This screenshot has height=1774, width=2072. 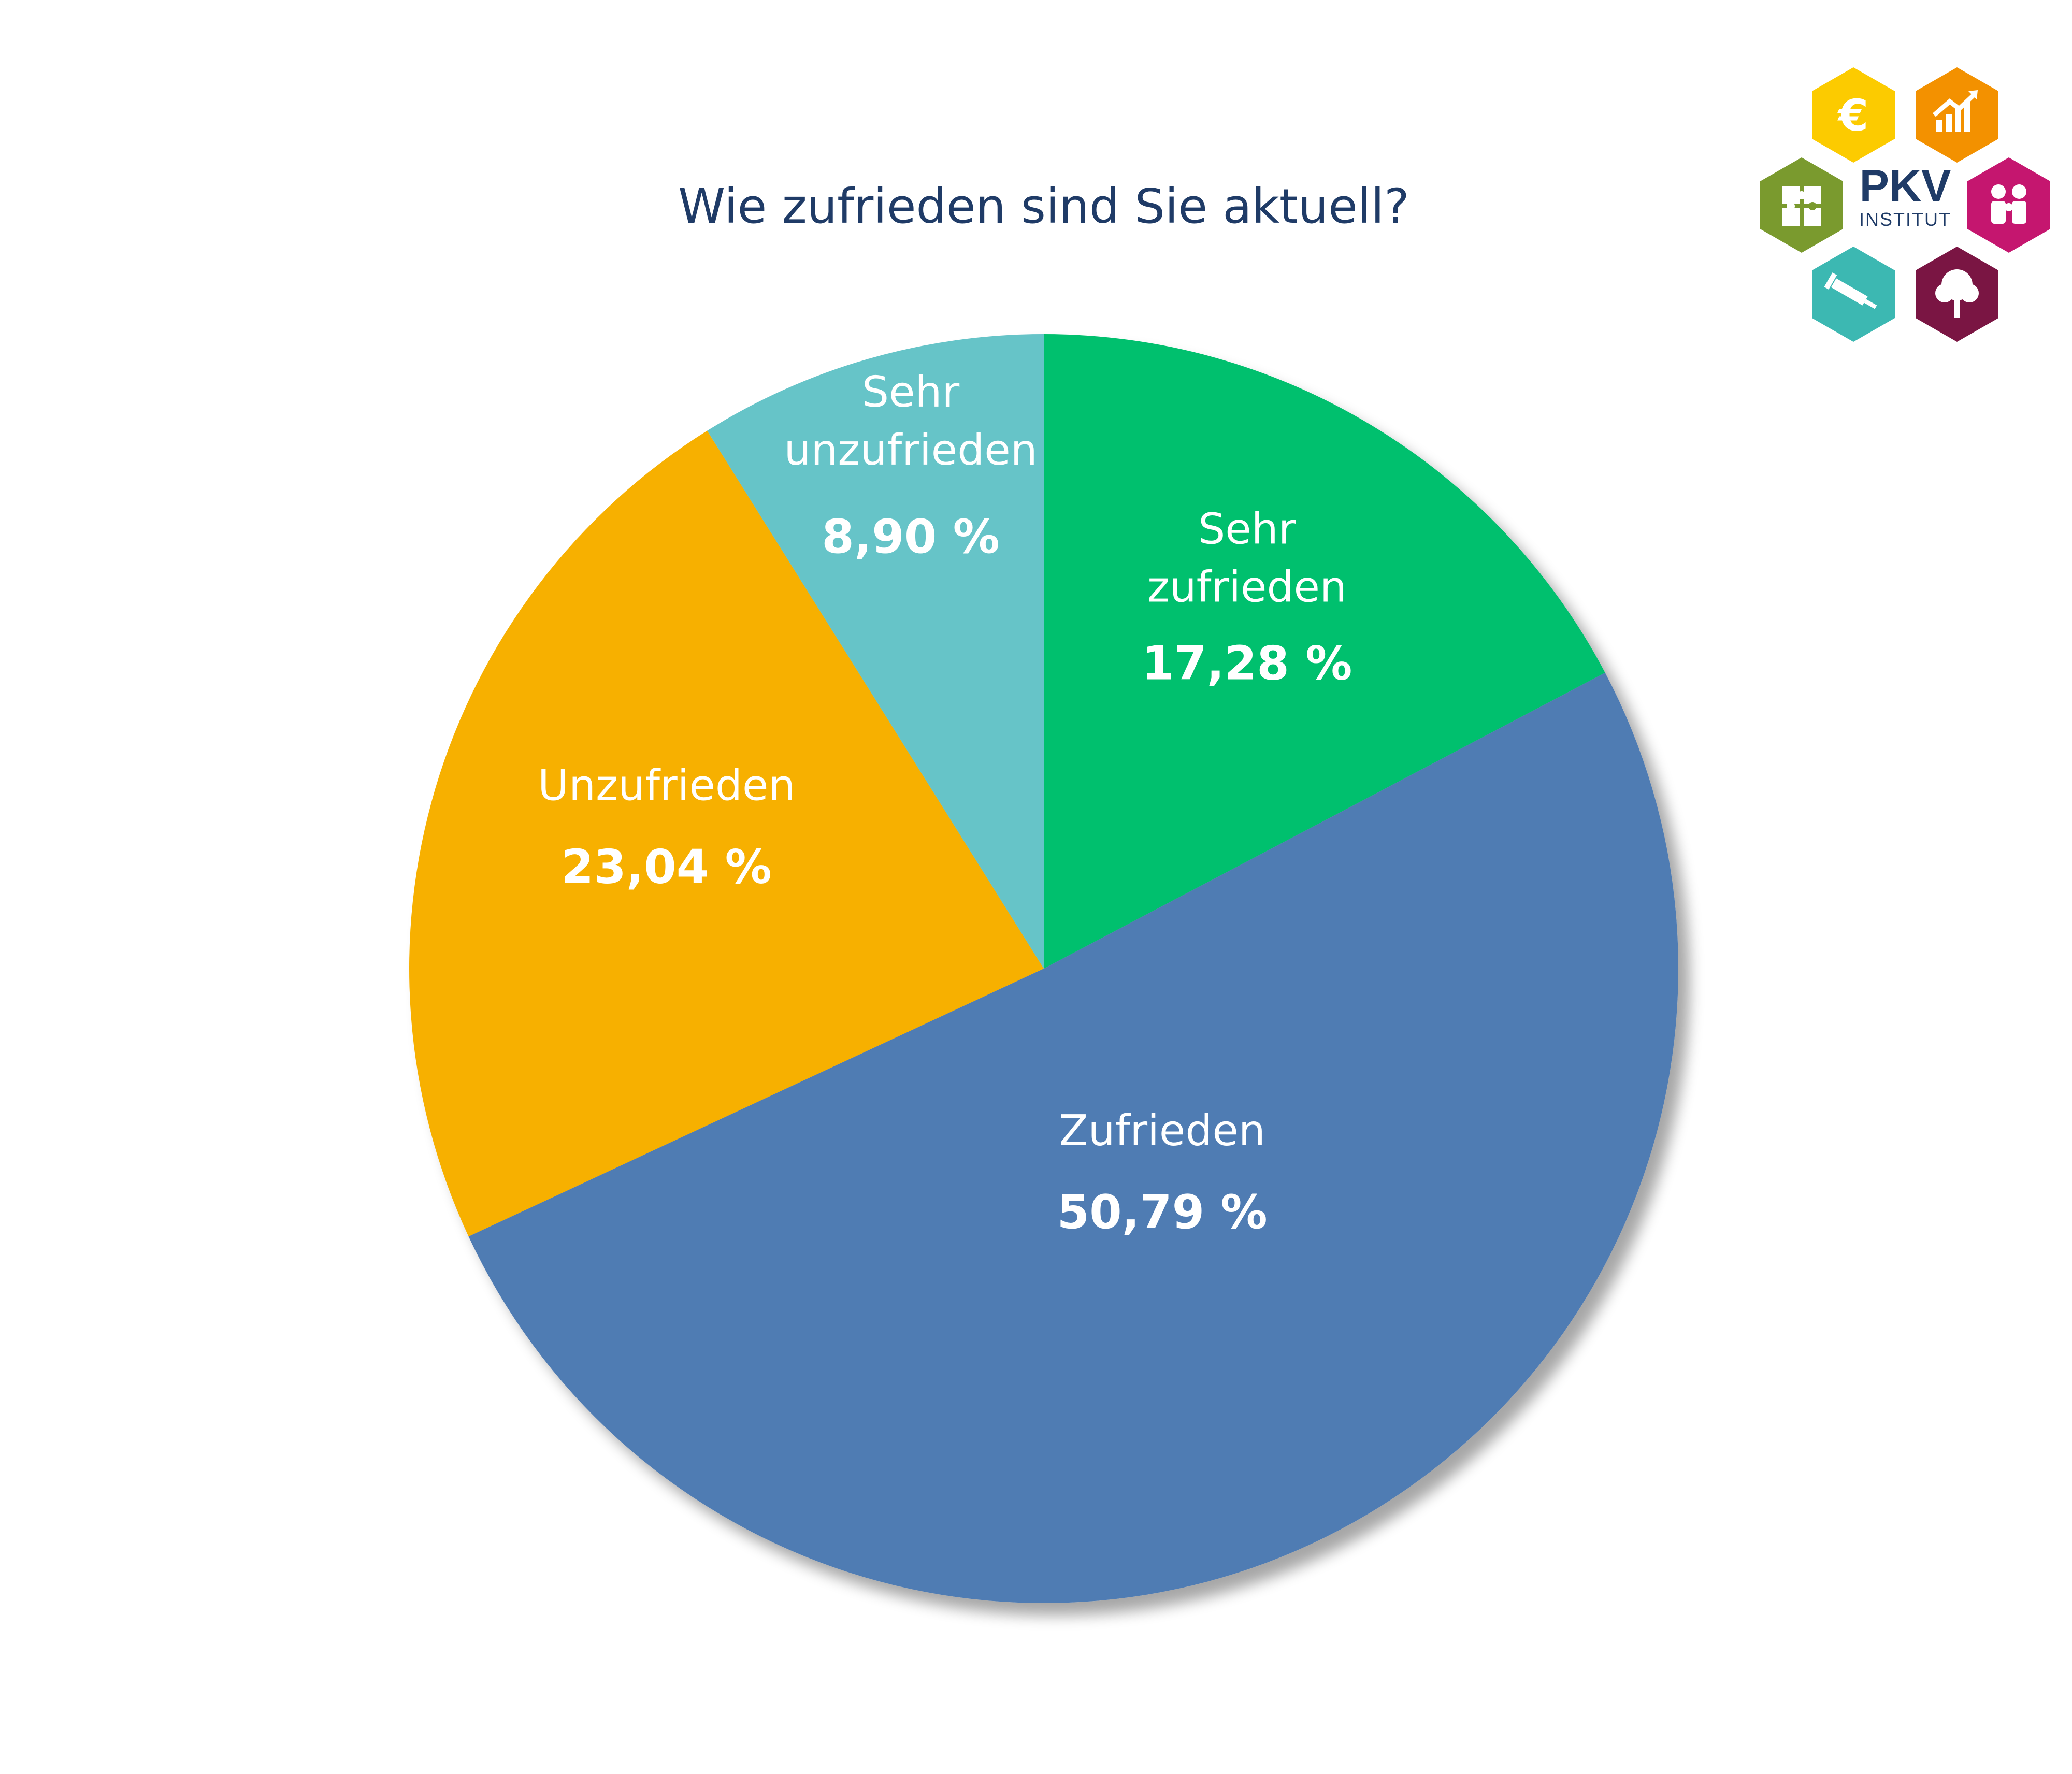 What do you see at coordinates (1905, 186) in the screenshot?
I see `logo-name: PKV` at bounding box center [1905, 186].